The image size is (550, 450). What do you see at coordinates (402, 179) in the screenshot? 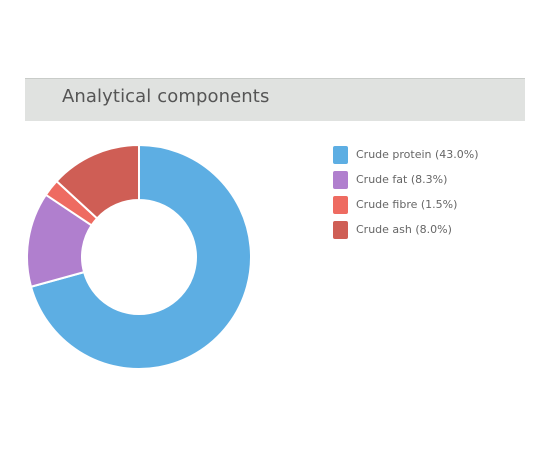
I see `legend-label: Crude fat (8.3%)` at bounding box center [402, 179].